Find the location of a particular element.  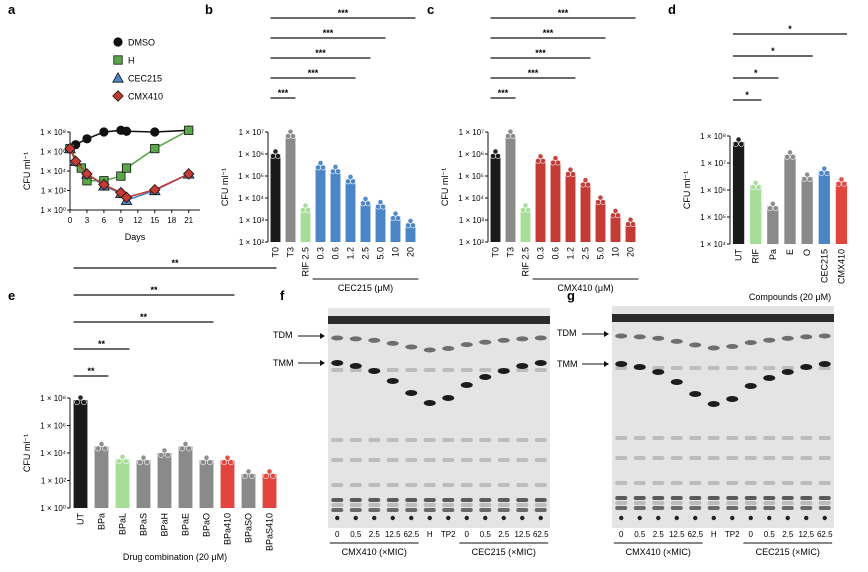

panel-b-y-tick-label: 1 × 10² is located at coordinates (251, 242).